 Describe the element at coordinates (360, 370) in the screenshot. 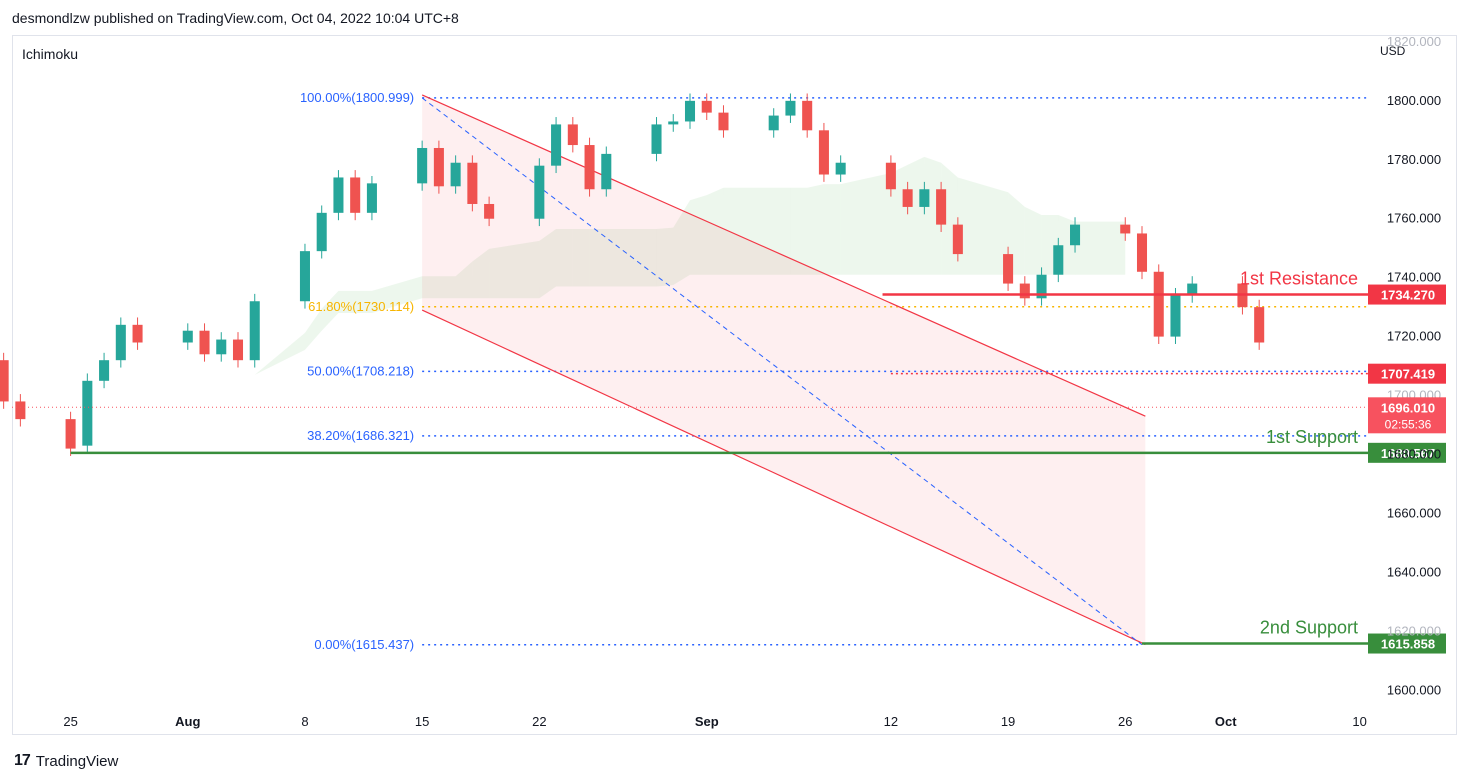

I see `fib-level-label: 50.00%(1708.218)` at that location.